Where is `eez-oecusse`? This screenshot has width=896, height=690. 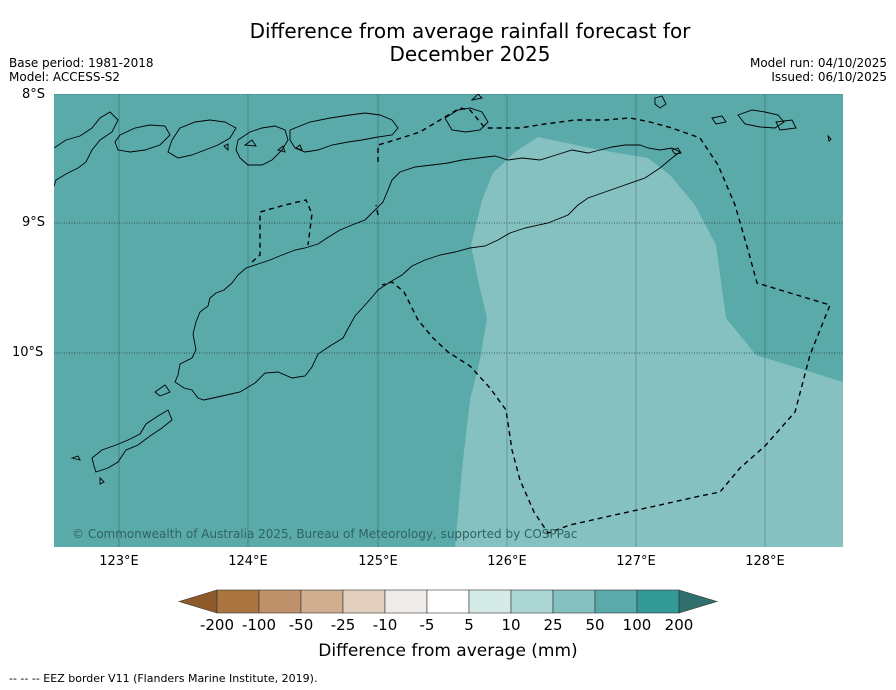 eez-oecusse is located at coordinates (282, 231).